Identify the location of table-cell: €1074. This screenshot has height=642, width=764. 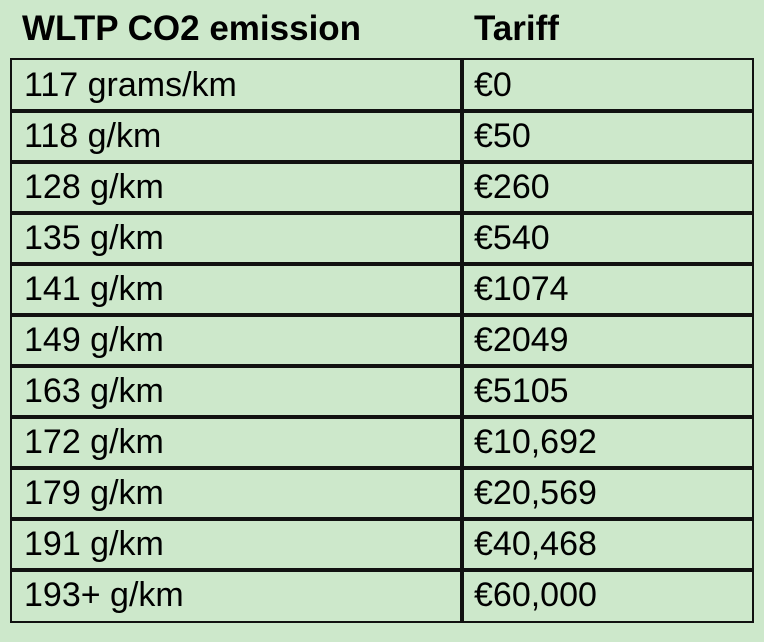
(607, 289).